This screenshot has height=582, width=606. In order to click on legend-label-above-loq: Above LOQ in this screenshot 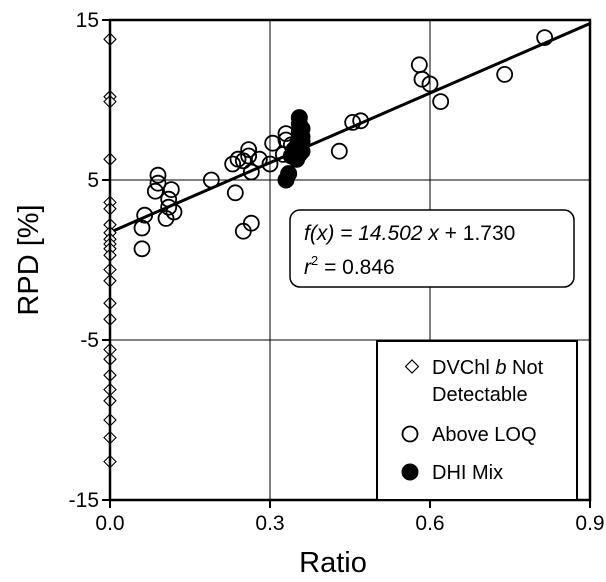, I will do `click(484, 435)`.